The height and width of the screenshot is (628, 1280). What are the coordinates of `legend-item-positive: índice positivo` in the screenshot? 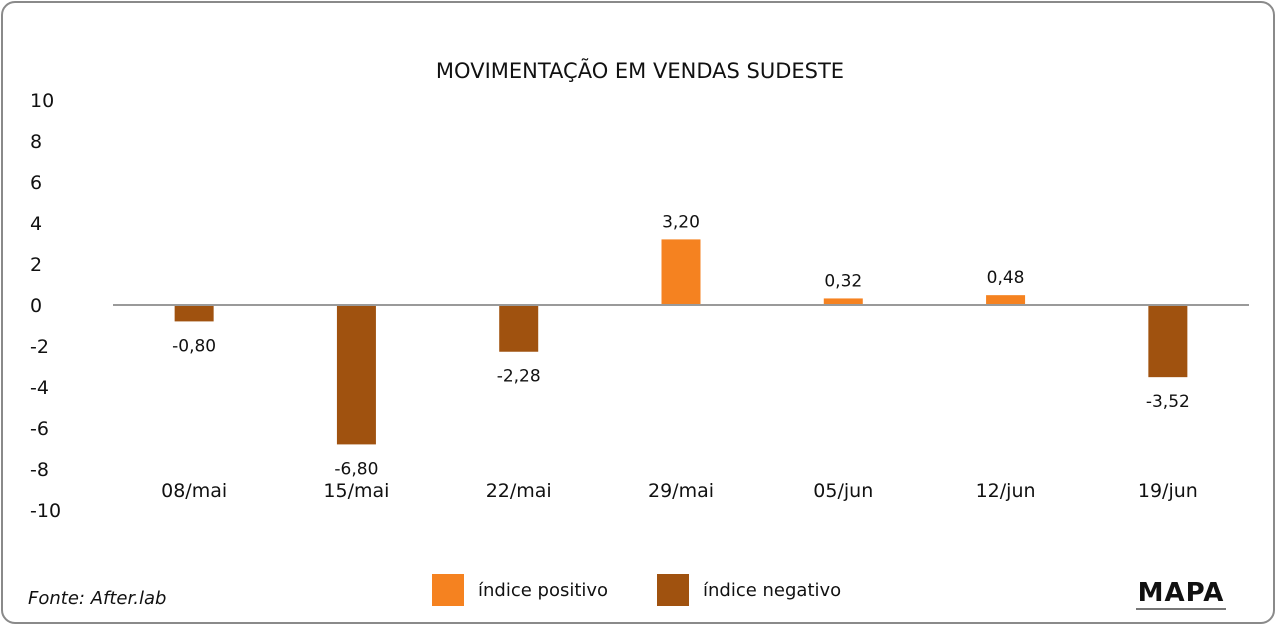 It's located at (520, 590).